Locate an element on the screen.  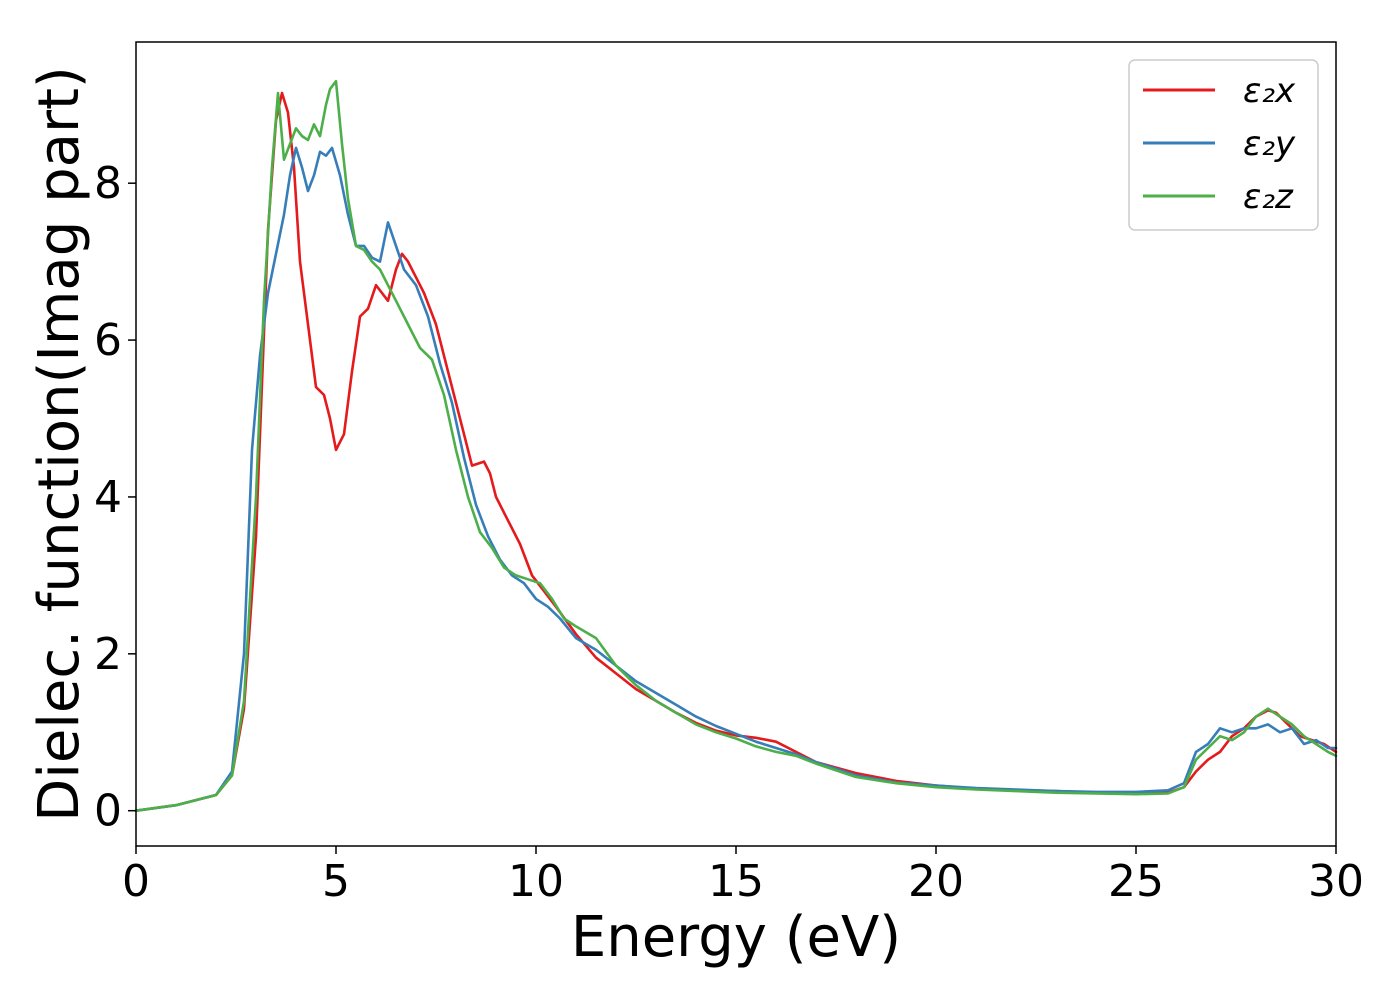
legend-label-2: ε₂z is located at coordinates (1268, 197).